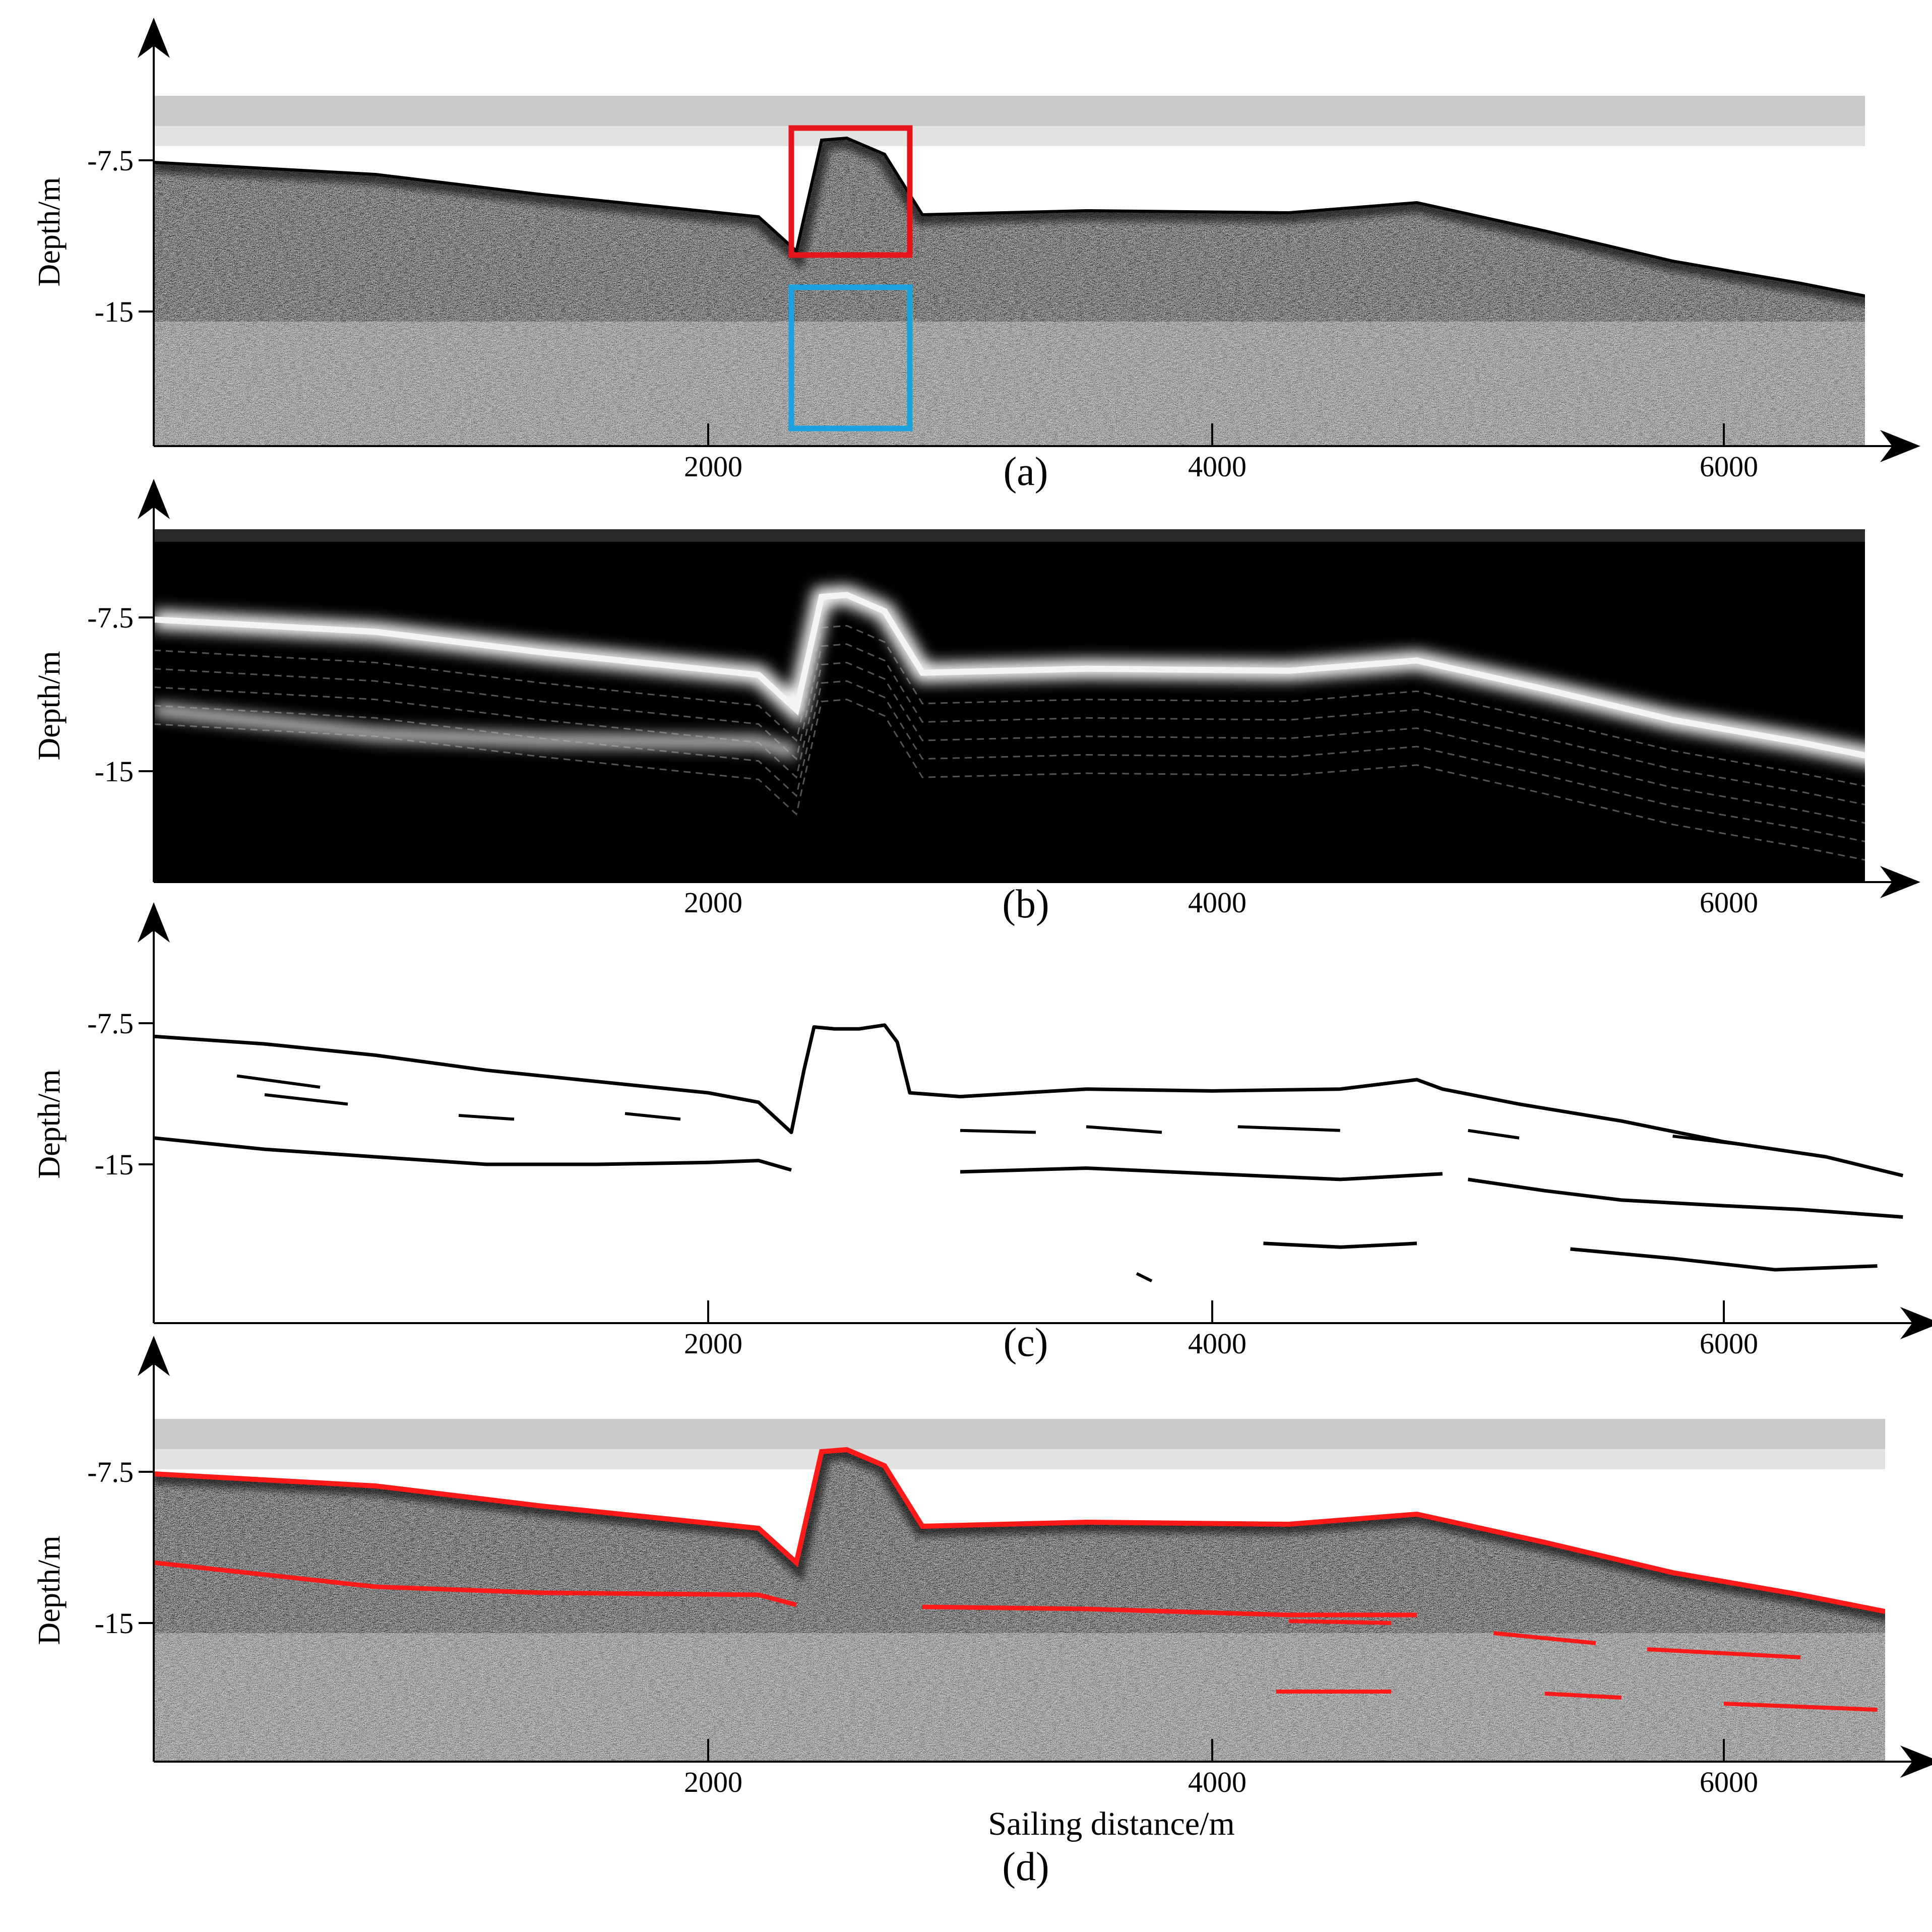 The image size is (1932, 1932). Describe the element at coordinates (1026, 1343) in the screenshot. I see `panel-label: (c)` at that location.